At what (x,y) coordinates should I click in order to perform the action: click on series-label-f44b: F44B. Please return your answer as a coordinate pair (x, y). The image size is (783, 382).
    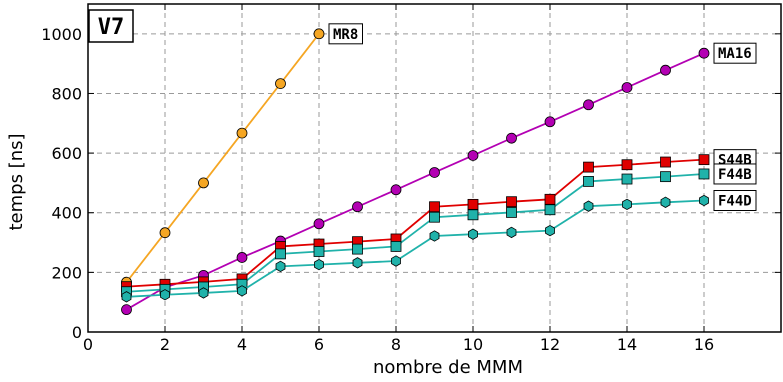
    Looking at the image, I should click on (735, 174).